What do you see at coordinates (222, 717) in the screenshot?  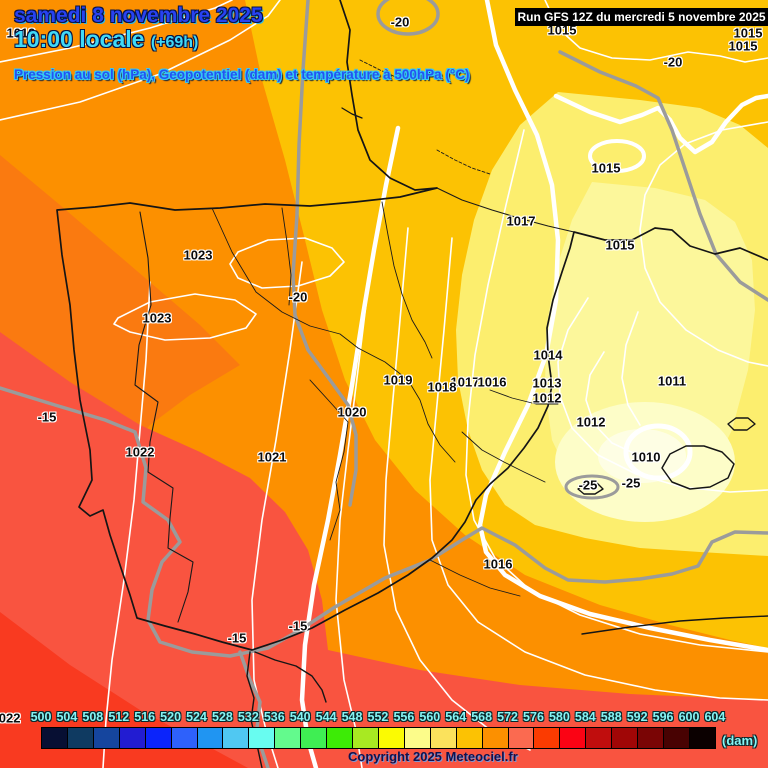 I see `legend-tick-label: 528` at bounding box center [222, 717].